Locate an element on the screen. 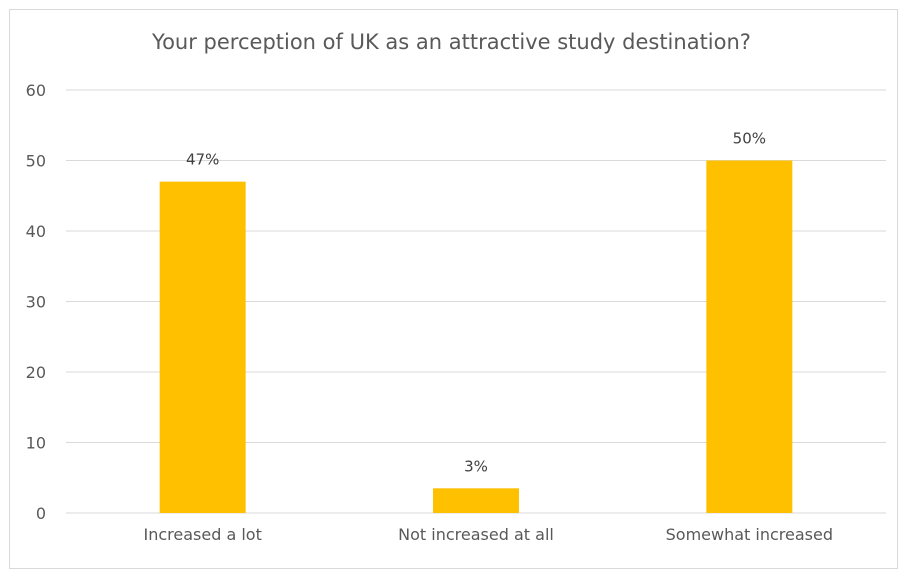  data-label: 47% is located at coordinates (202, 160).